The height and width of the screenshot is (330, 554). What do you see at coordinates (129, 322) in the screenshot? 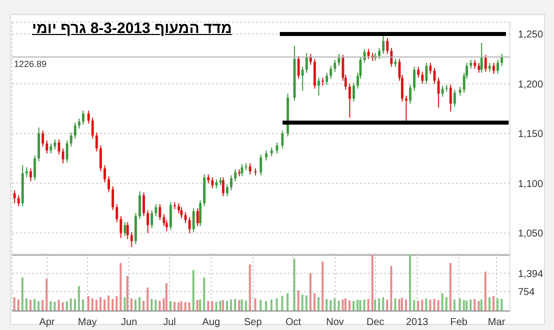
I see `x-tick-label: Jun` at bounding box center [129, 322].